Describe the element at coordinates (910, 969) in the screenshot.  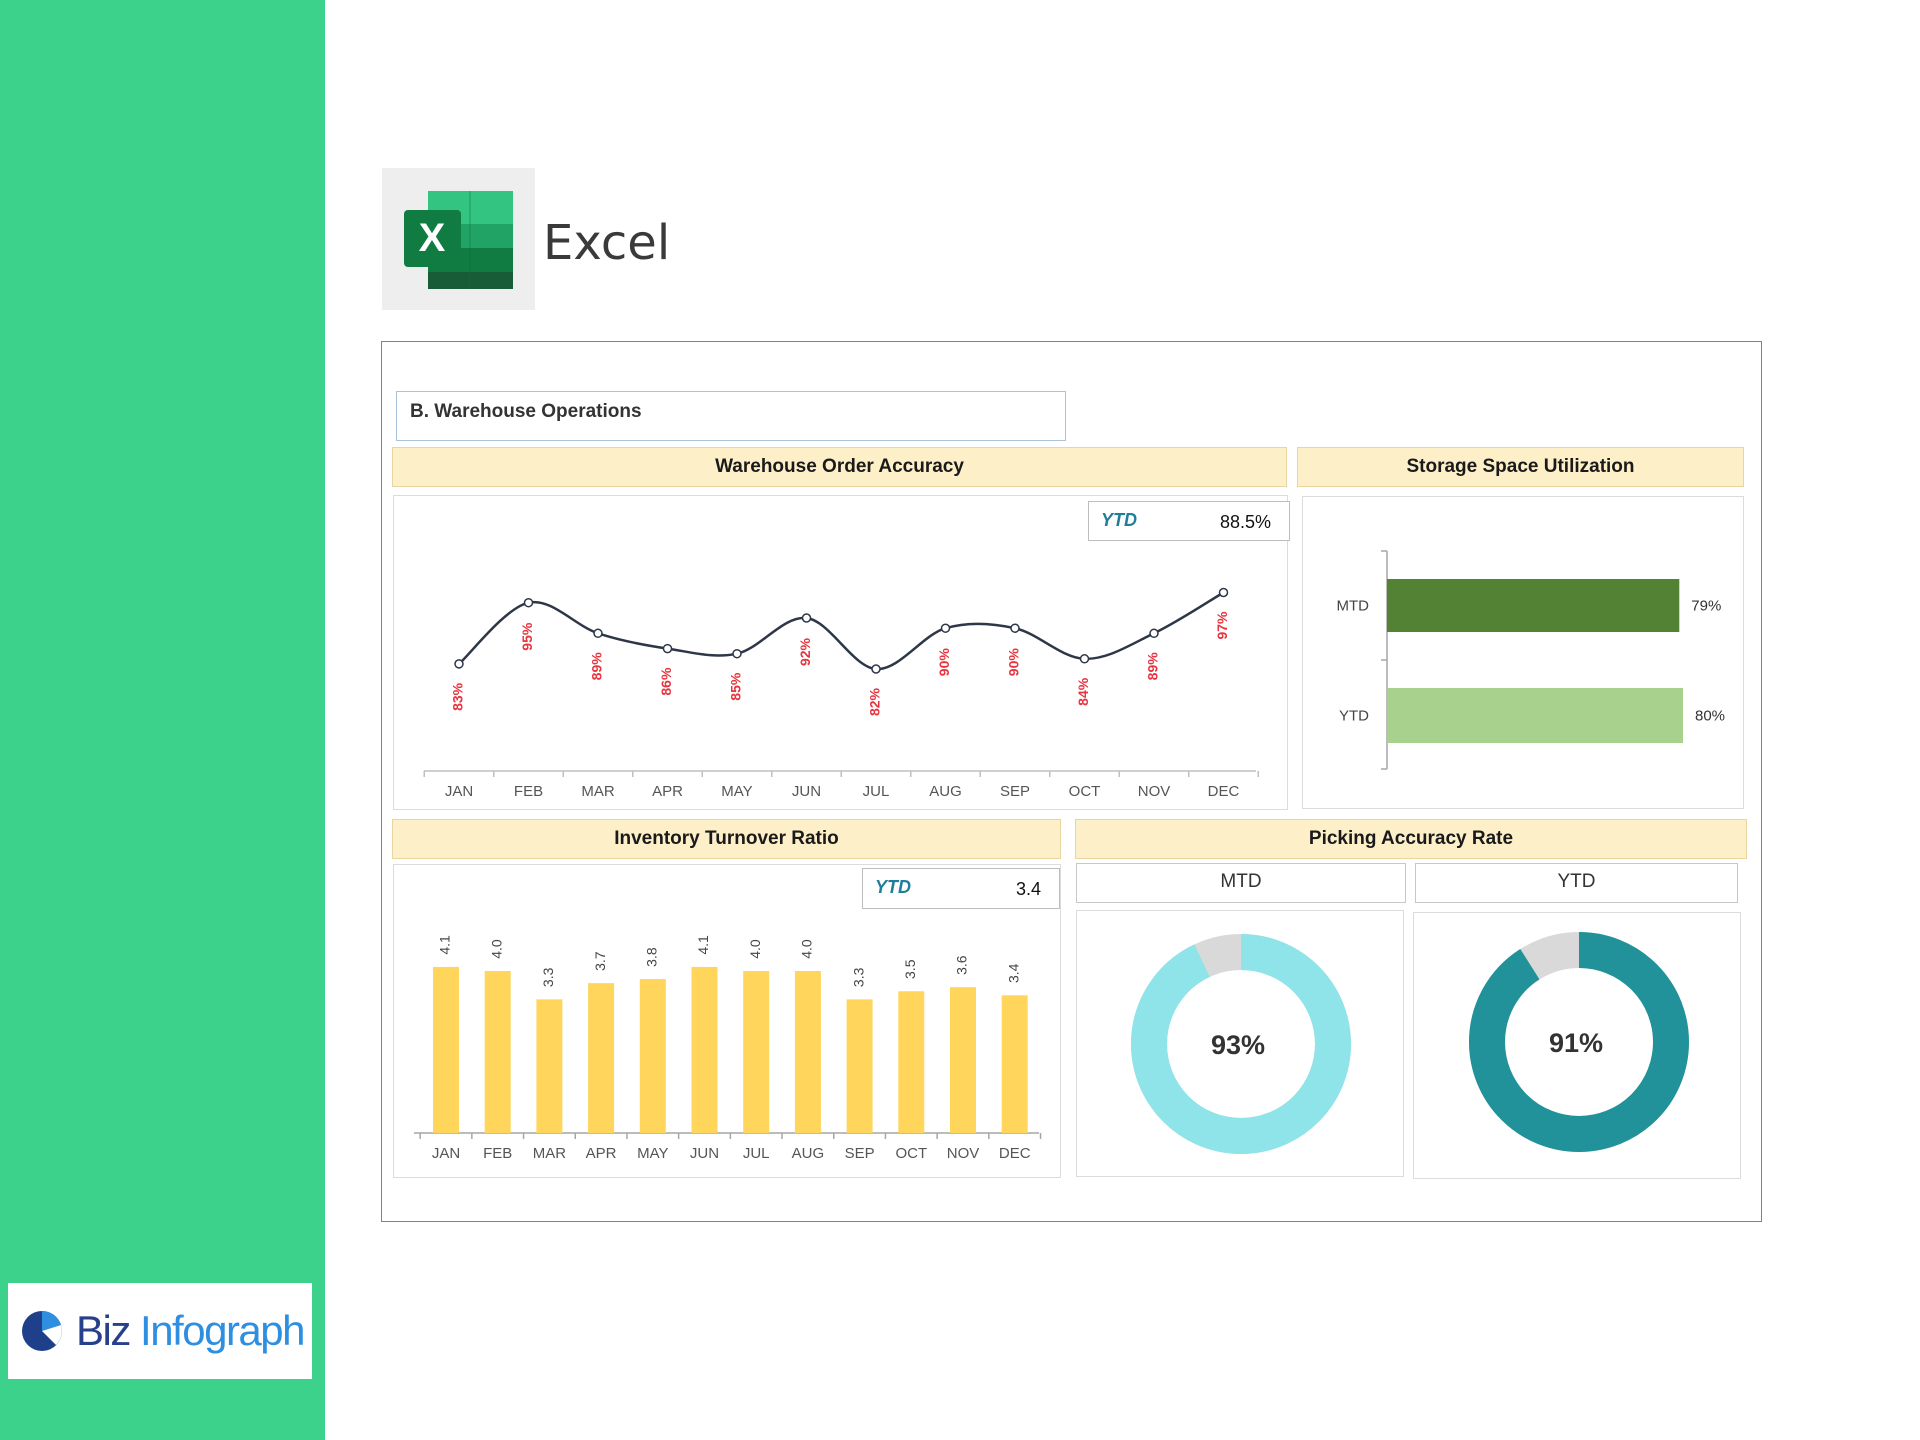
I see `turnover-data-label: 3.5` at that location.